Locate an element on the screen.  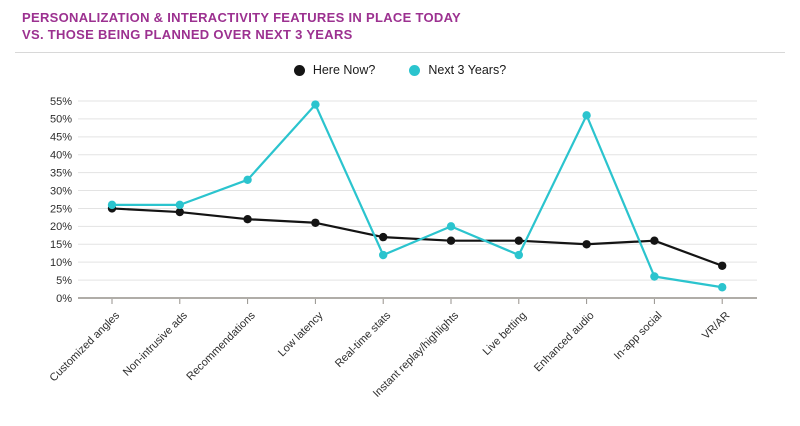
y-tick-label: 50% is located at coordinates (61, 120).